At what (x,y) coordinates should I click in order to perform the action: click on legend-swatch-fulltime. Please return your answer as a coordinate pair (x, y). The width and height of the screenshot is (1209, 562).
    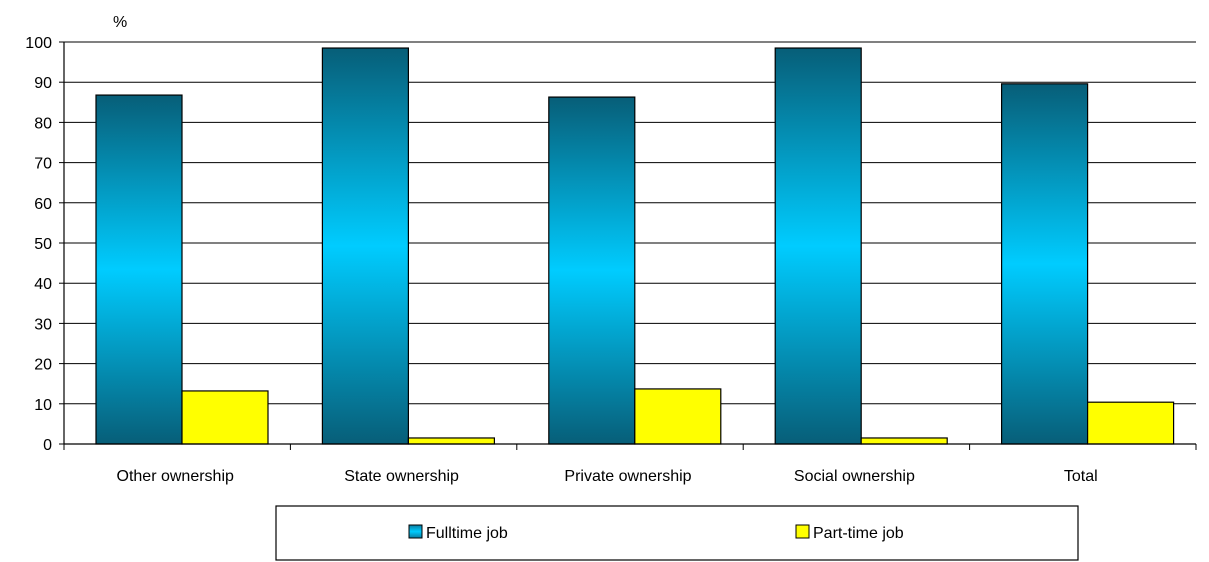
    Looking at the image, I should click on (415, 531).